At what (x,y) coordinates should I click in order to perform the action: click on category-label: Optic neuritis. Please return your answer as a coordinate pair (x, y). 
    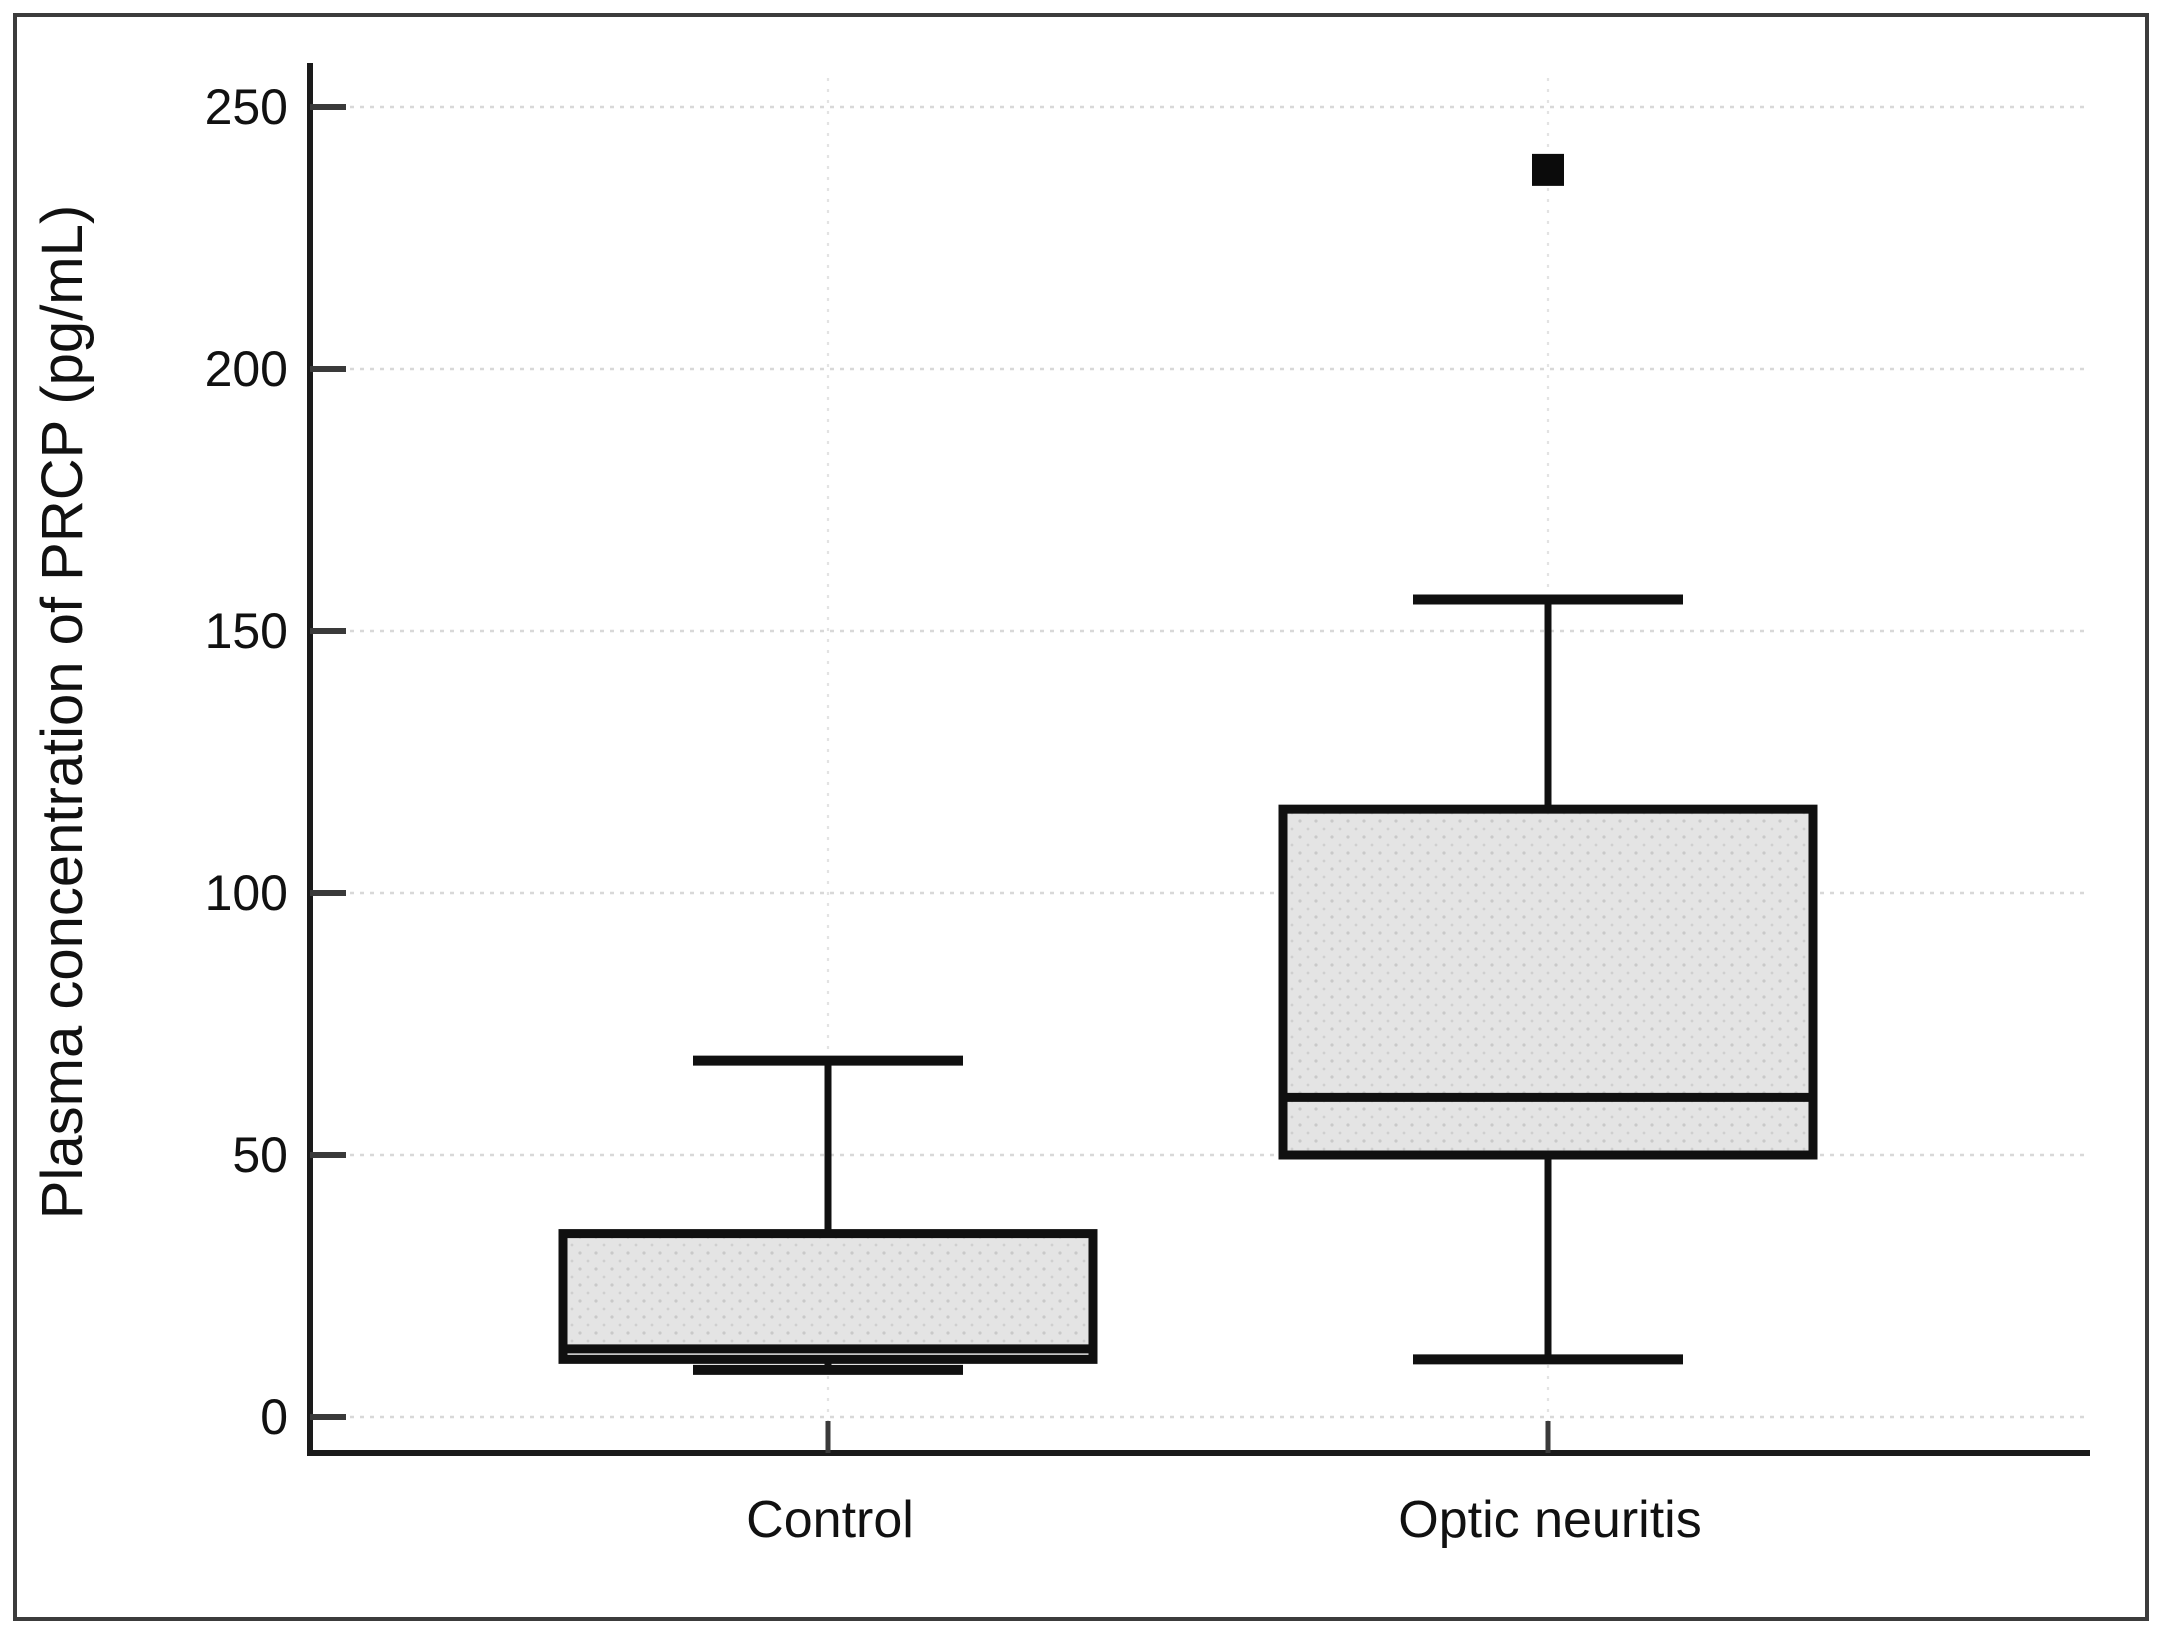
    Looking at the image, I should click on (1549, 1520).